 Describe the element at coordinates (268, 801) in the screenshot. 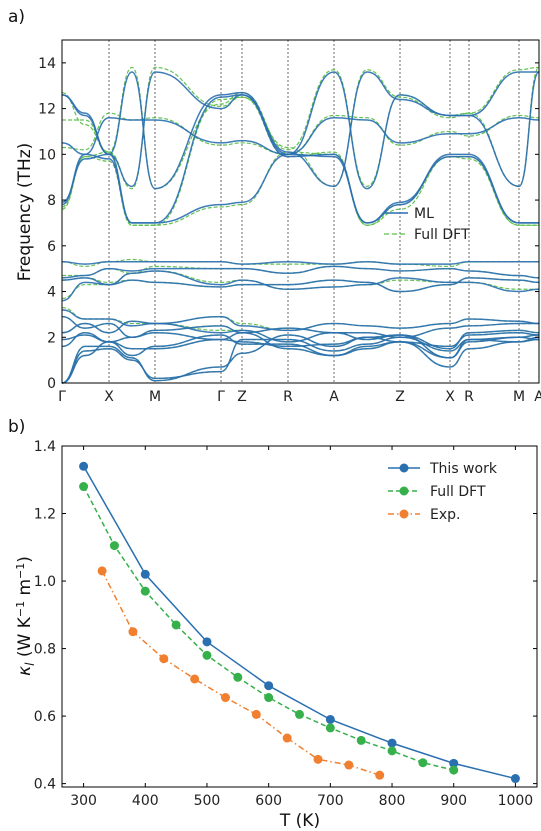

I see `b-x-tick-label: 600` at that location.